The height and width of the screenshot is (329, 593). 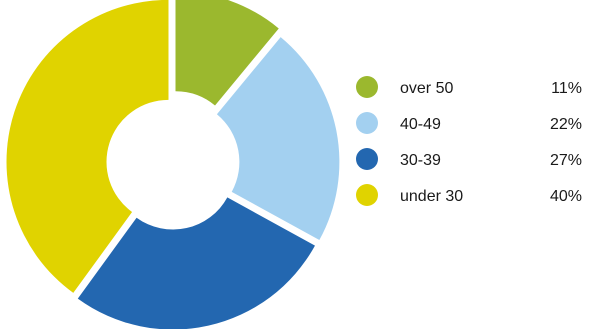 I want to click on legend-item: under 30 40%, so click(x=469, y=195).